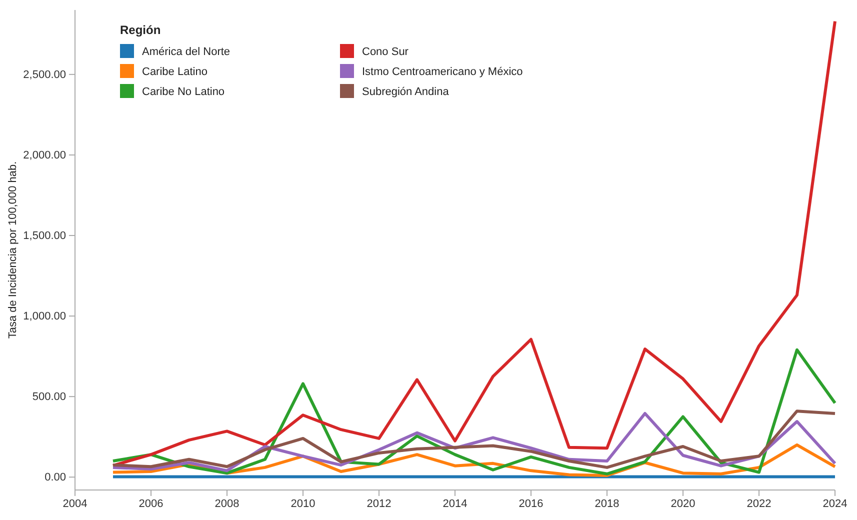  What do you see at coordinates (44, 74) in the screenshot?
I see `y-tick-label: 2,500.00` at bounding box center [44, 74].